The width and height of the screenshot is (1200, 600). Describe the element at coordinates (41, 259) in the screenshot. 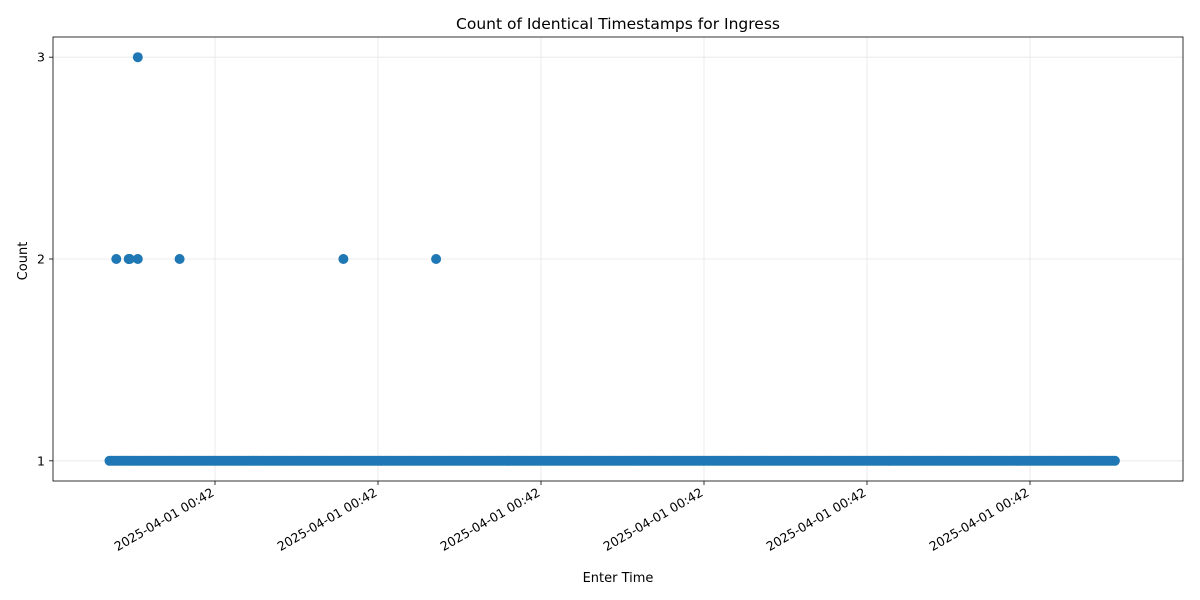

I see `y-tick-label: 2` at that location.